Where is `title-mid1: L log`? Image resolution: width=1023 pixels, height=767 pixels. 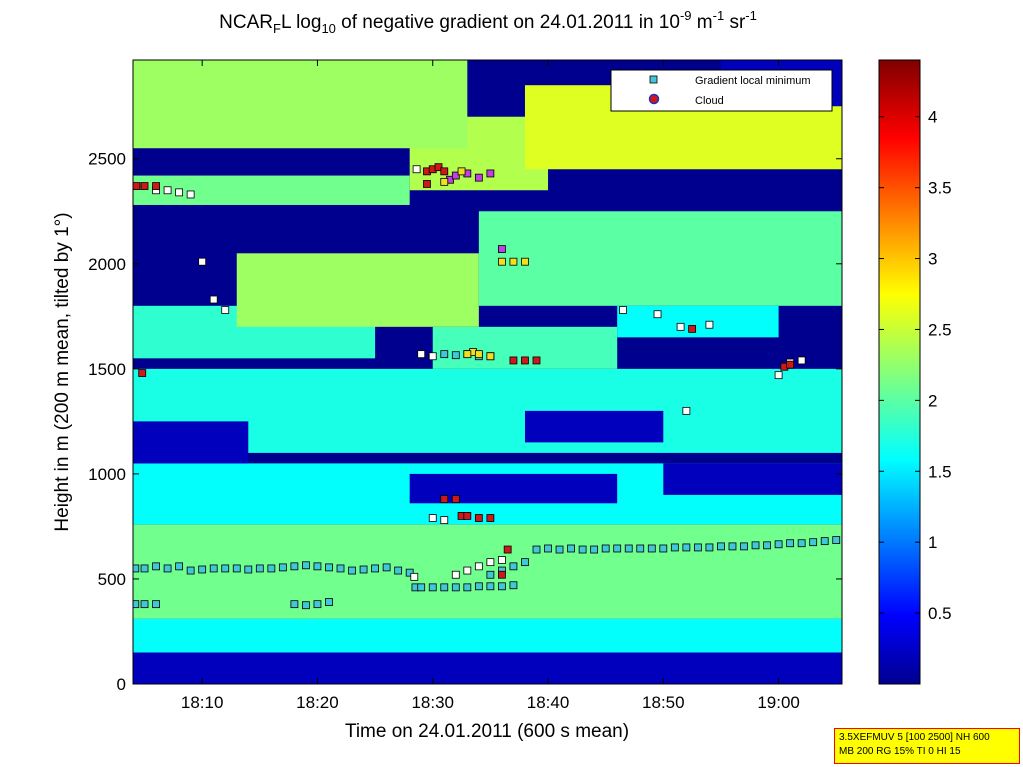
title-mid1: L log is located at coordinates (301, 22).